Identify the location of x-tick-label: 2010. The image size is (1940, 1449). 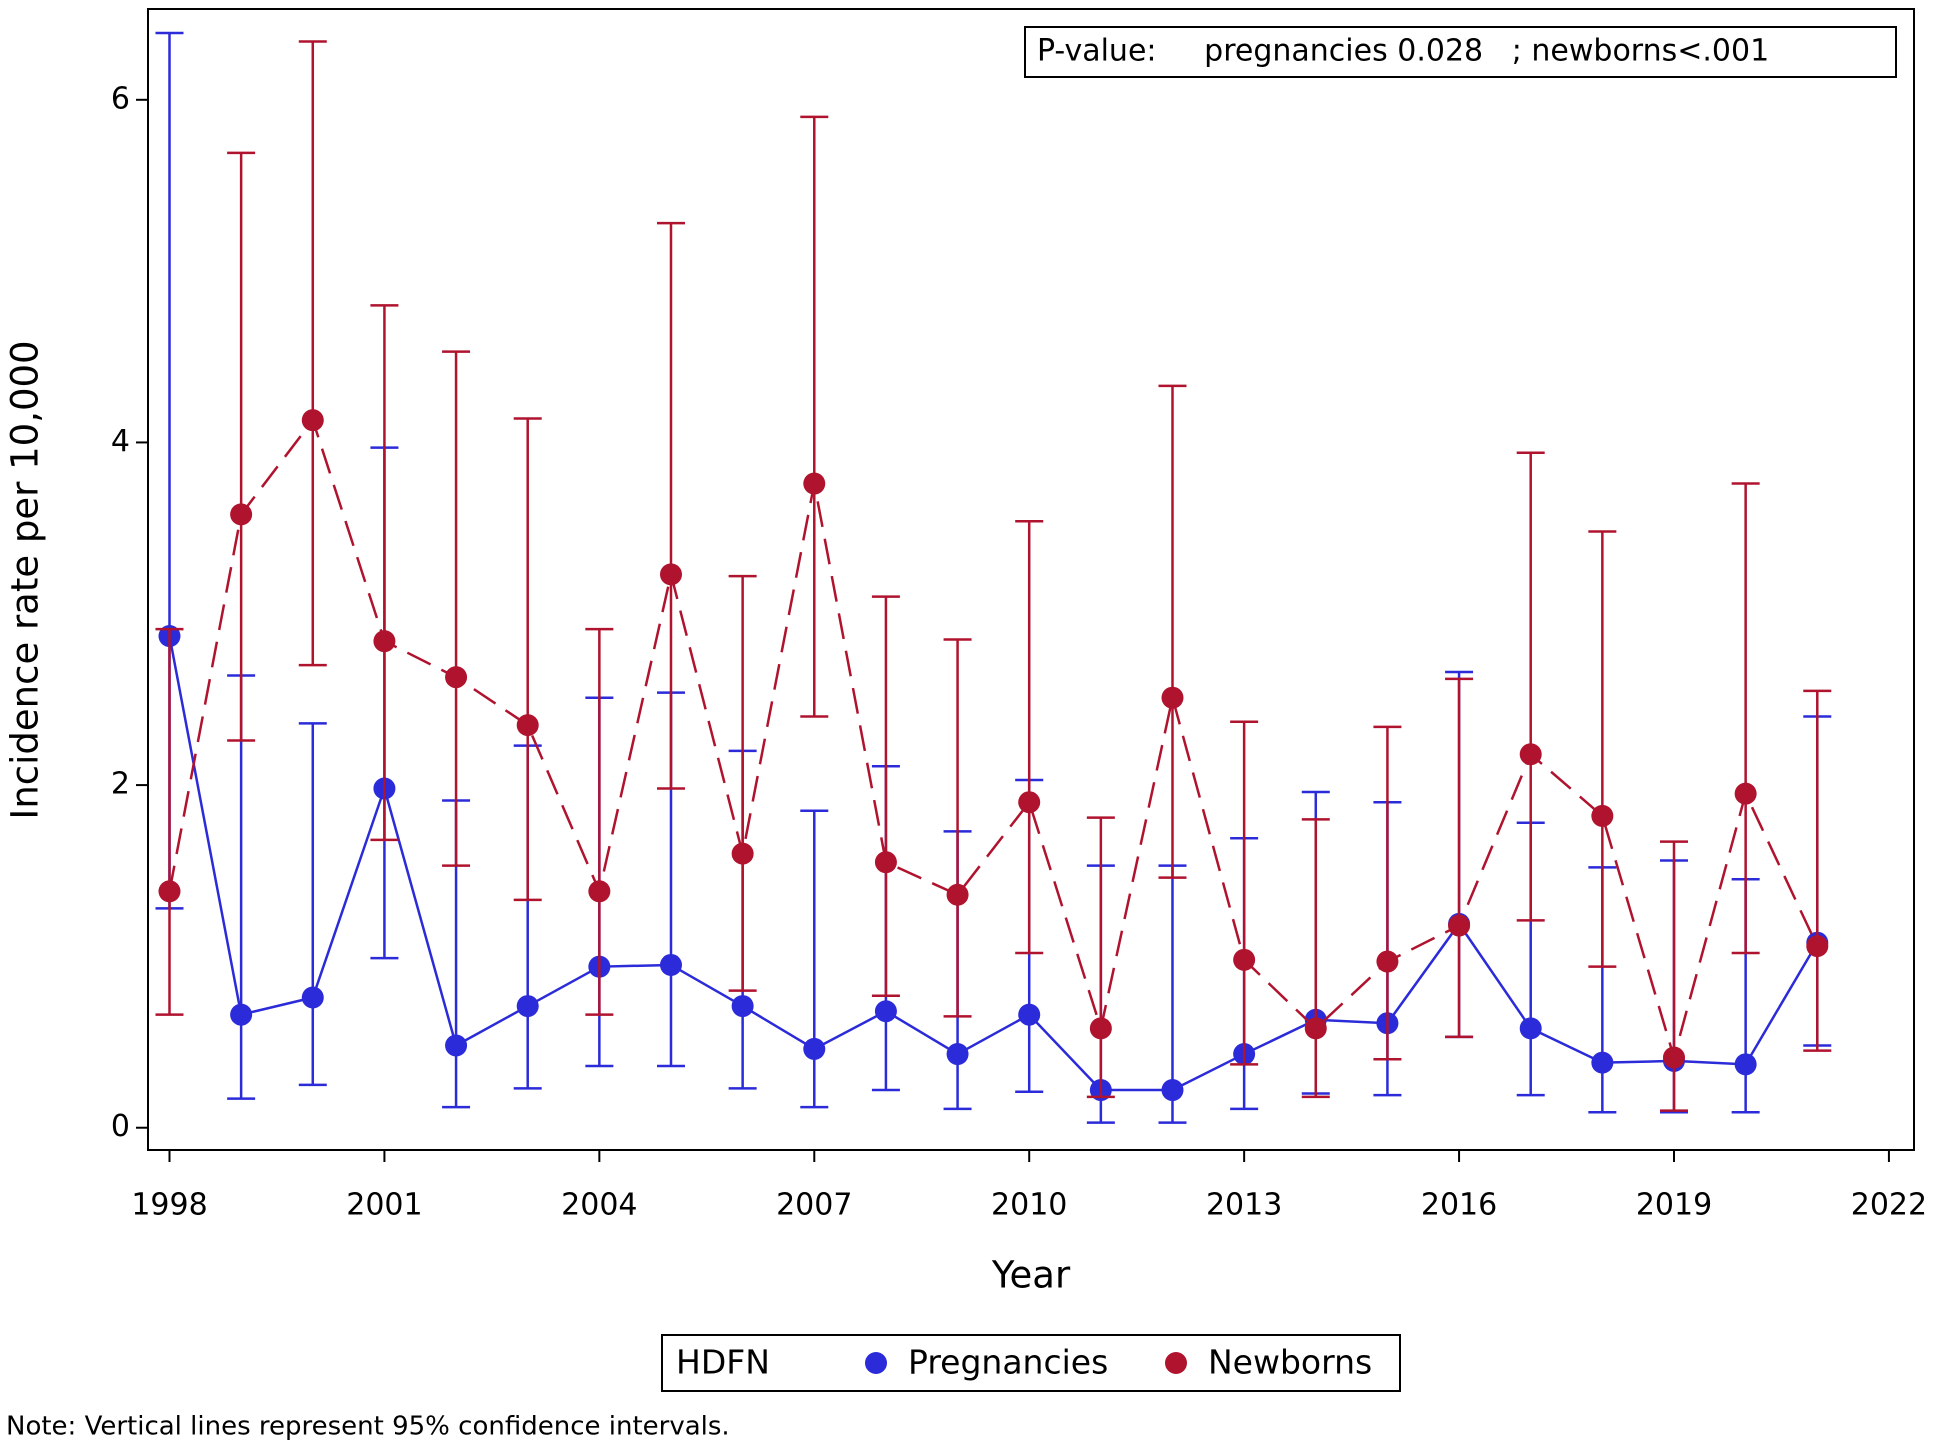
(1029, 1205).